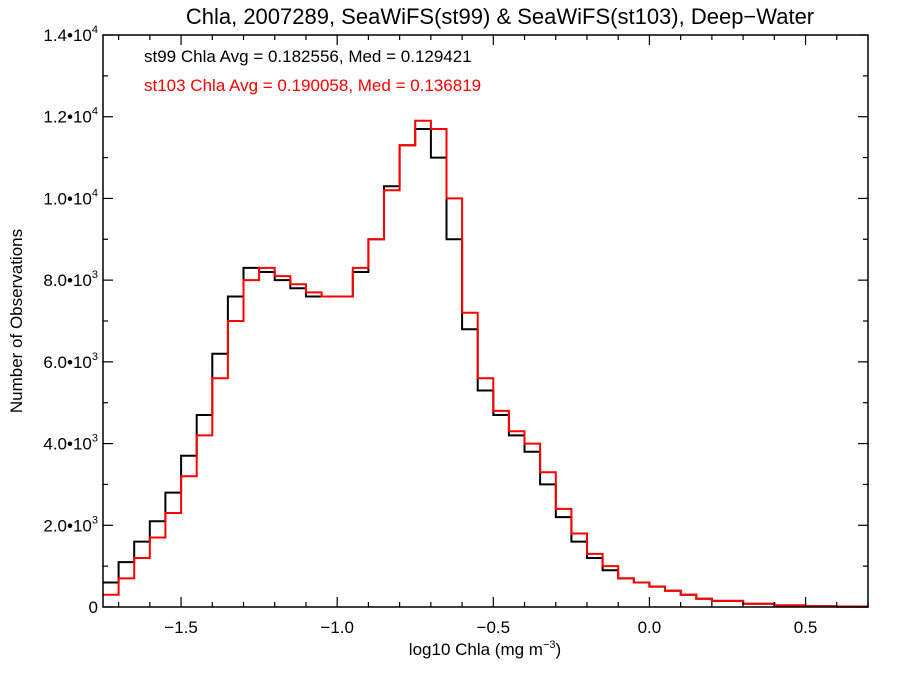  I want to click on x-axis-label-main: log10 Chla (mg m, so click(476, 649).